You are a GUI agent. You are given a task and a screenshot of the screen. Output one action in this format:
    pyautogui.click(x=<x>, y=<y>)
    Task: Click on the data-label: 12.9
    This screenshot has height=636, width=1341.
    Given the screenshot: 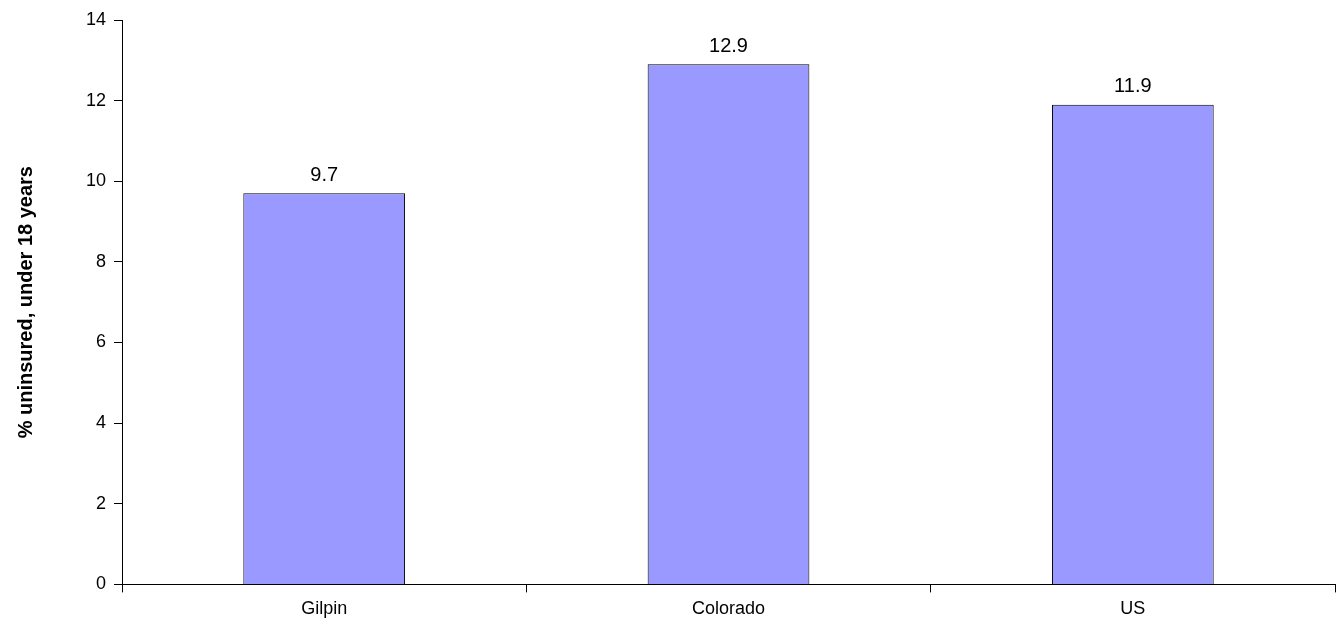 What is the action you would take?
    pyautogui.click(x=728, y=44)
    